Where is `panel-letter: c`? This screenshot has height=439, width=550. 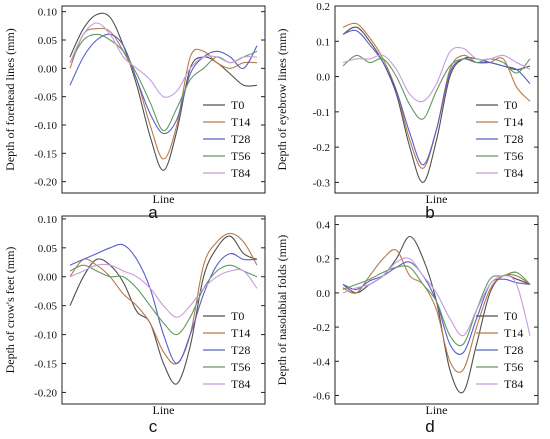
panel-letter: c is located at coordinates (153, 426).